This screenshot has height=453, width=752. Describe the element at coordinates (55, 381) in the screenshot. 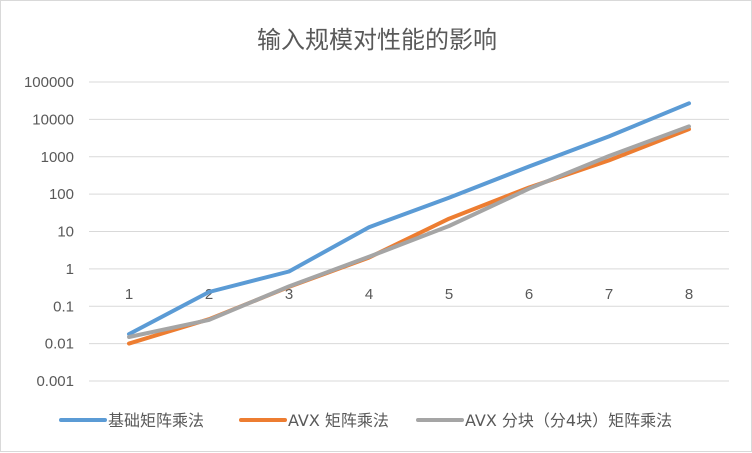

I see `y-tick-label: 0.001` at that location.